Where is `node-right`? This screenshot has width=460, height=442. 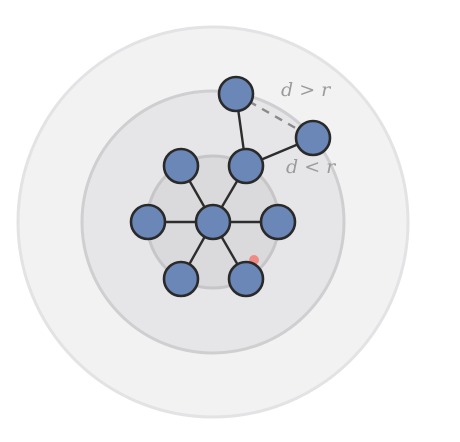 node-right is located at coordinates (278, 222).